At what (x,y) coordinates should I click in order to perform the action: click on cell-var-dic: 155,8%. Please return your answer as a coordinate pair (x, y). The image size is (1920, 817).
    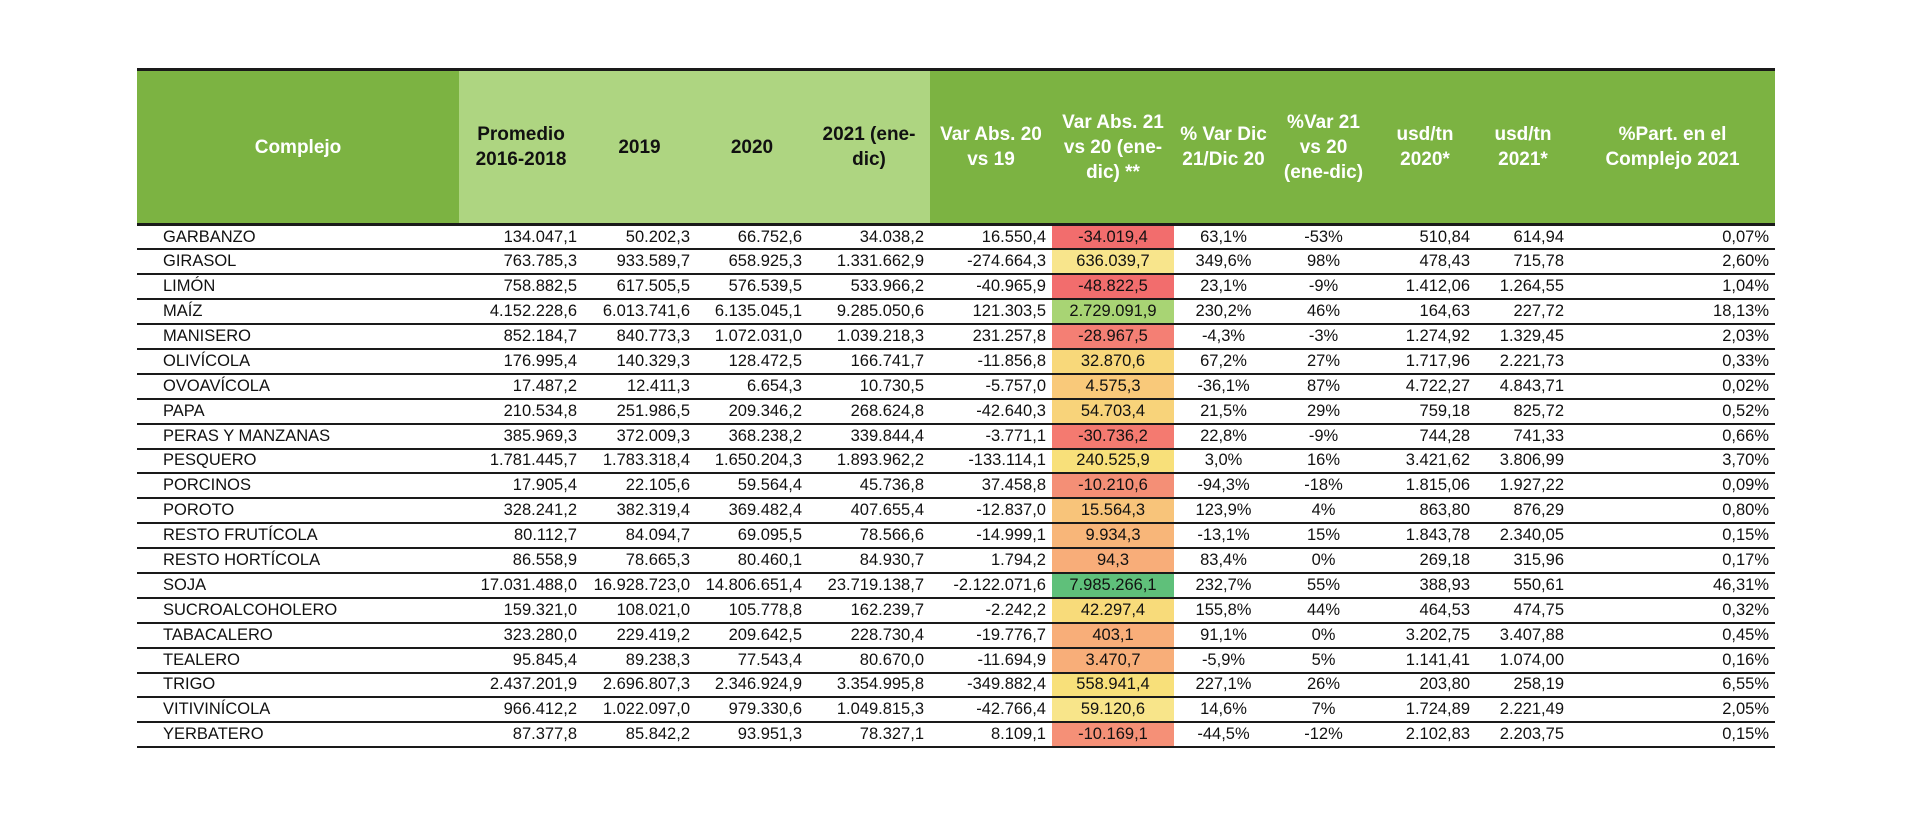
    Looking at the image, I should click on (1223, 610).